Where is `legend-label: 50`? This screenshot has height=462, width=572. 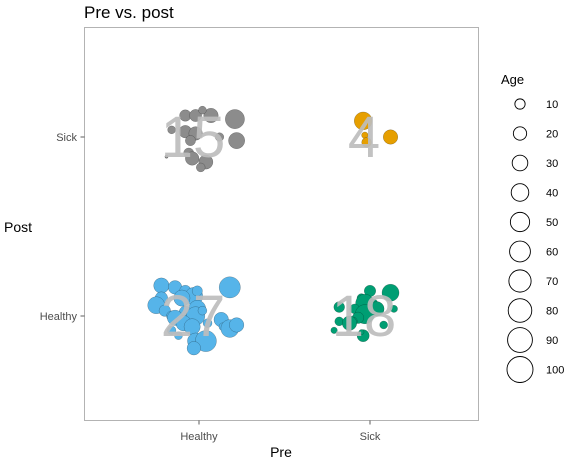 legend-label: 50 is located at coordinates (552, 223).